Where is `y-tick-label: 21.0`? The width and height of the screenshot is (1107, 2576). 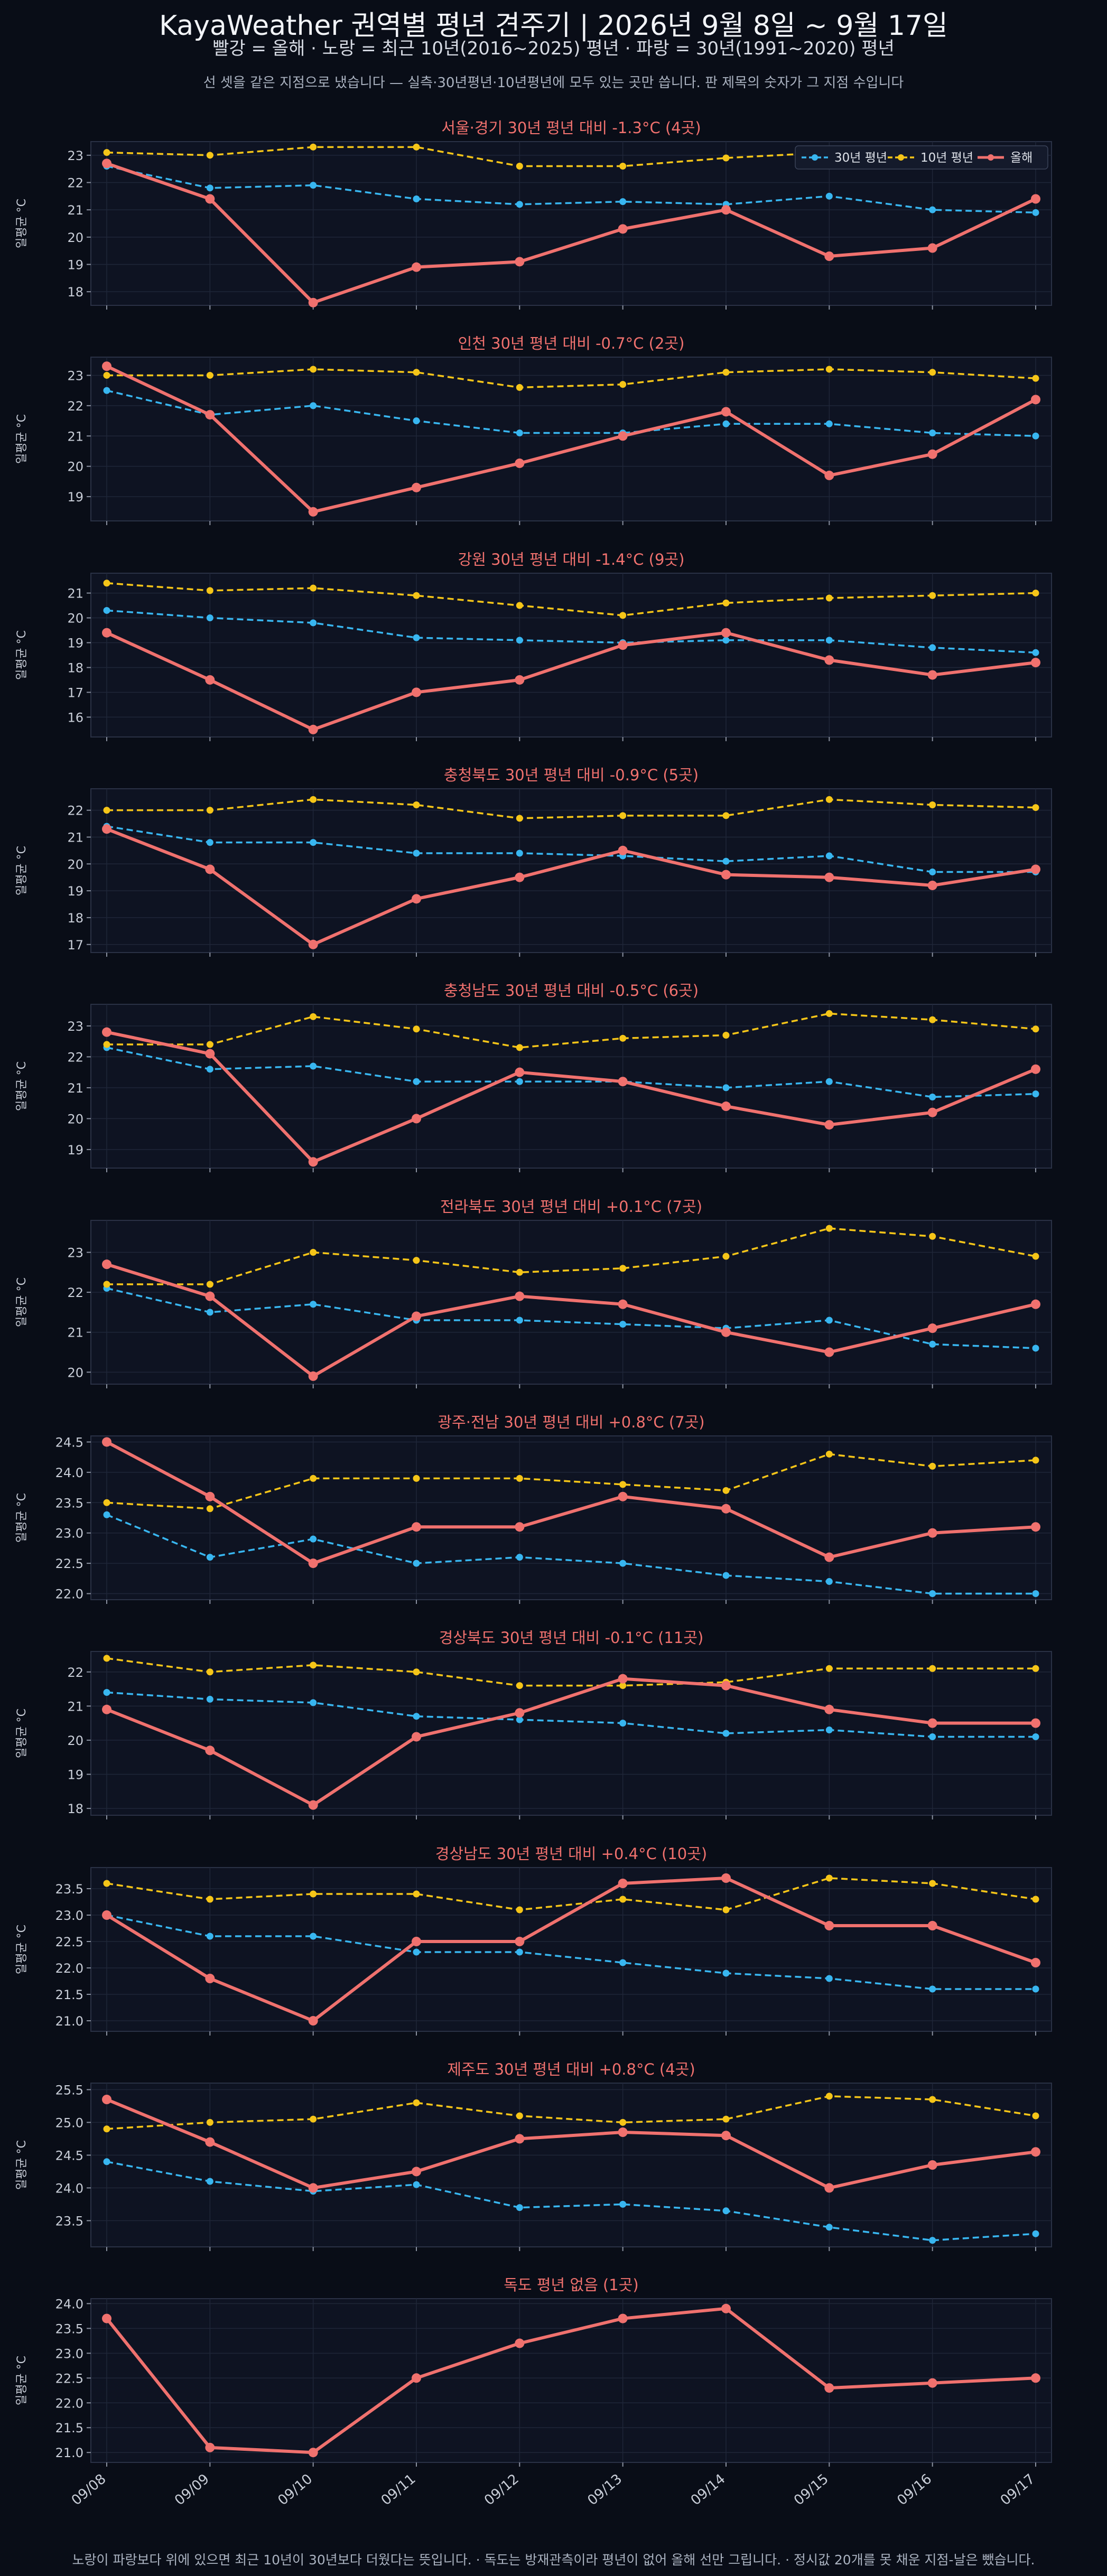 y-tick-label: 21.0 is located at coordinates (69, 2453).